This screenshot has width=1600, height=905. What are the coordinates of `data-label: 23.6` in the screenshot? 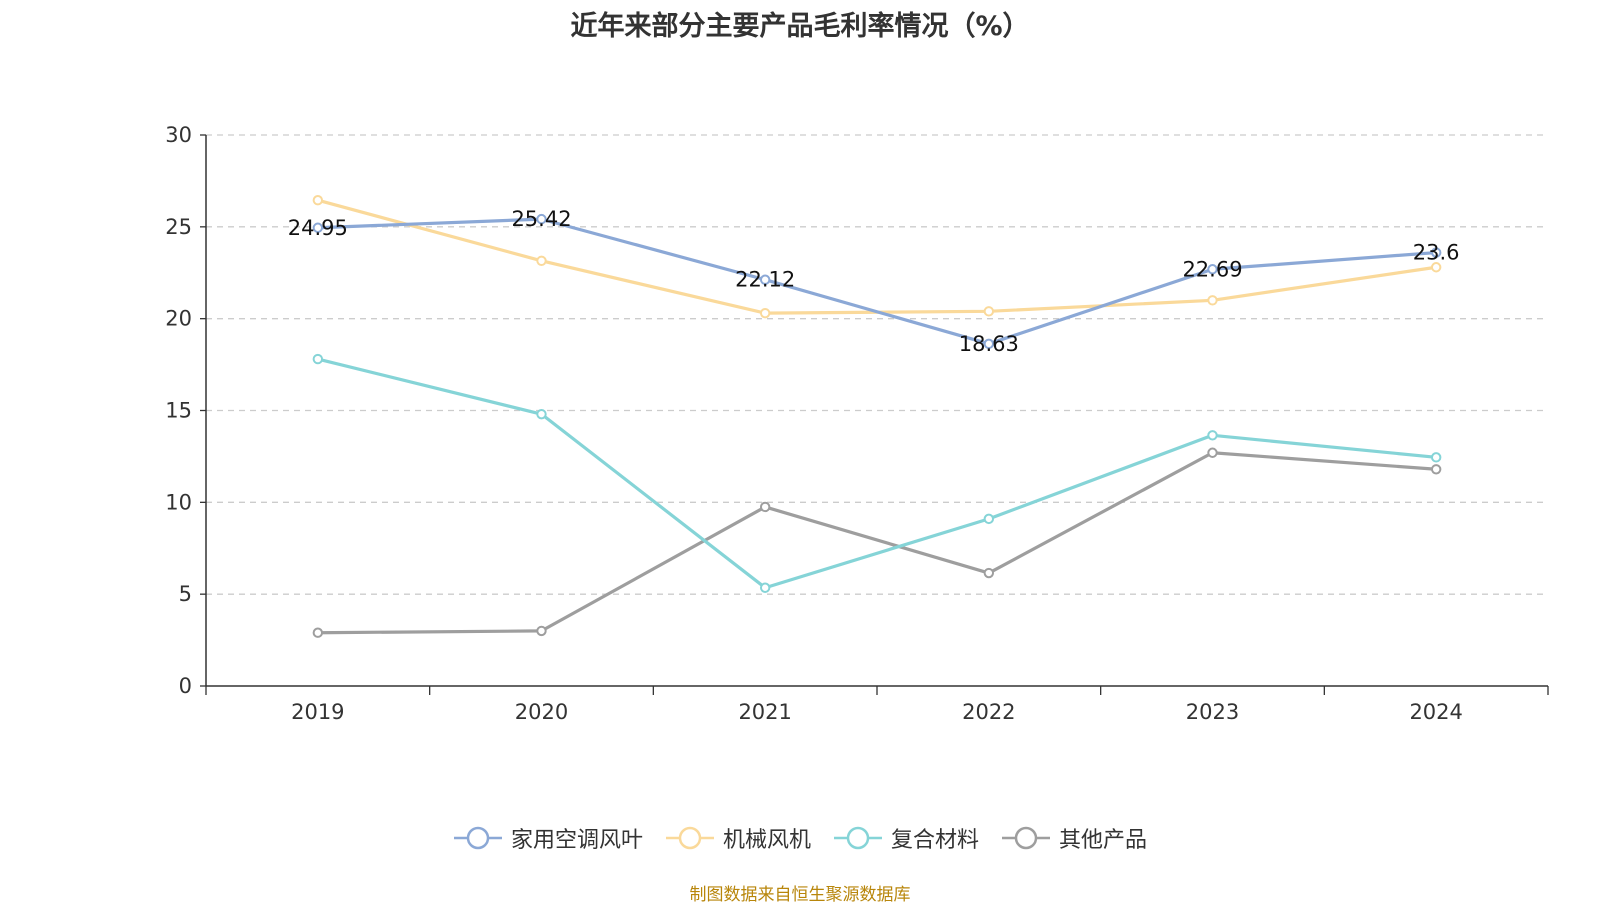 It's located at (1436, 253).